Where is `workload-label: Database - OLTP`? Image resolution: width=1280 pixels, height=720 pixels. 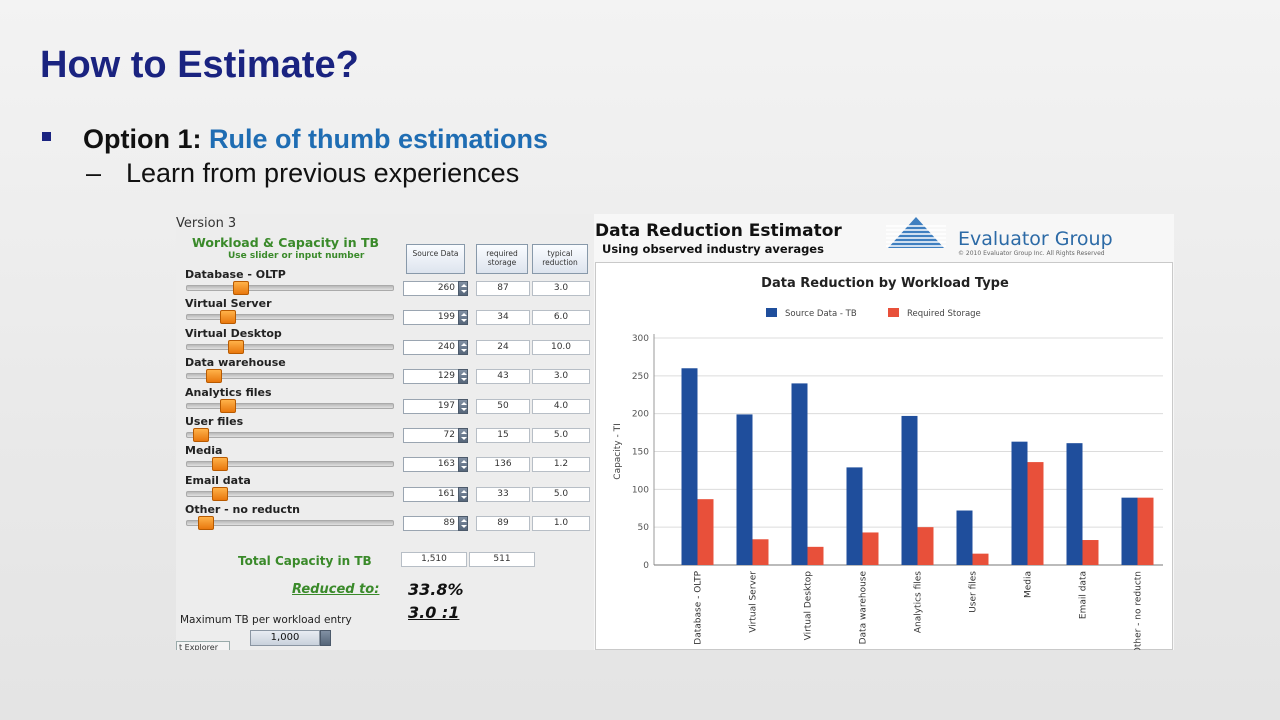 workload-label: Database - OLTP is located at coordinates (235, 274).